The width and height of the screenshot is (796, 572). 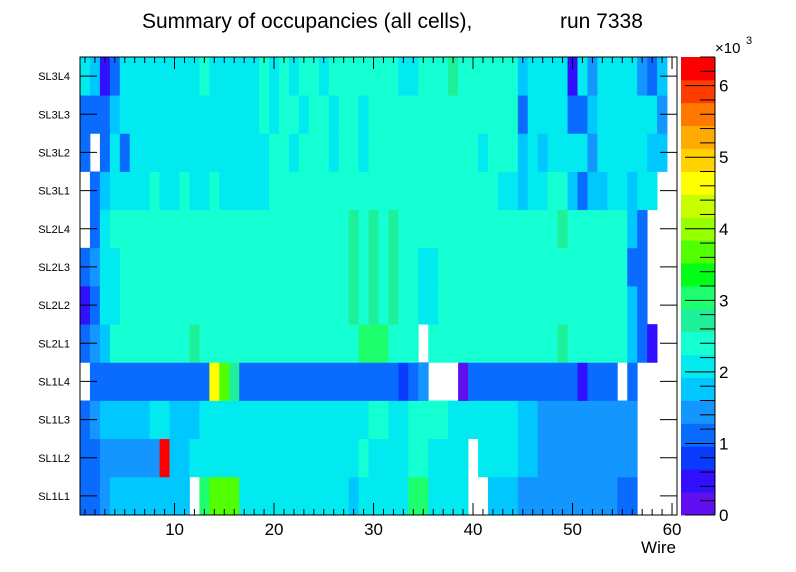 I want to click on heatmap-cell-SL2L1-w22, so click(x=294, y=343).